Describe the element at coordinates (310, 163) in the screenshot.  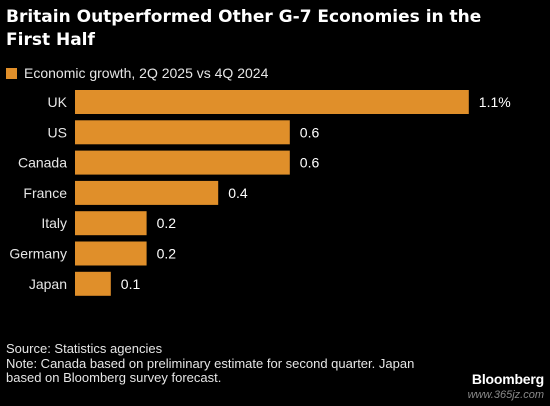
I see `value-label-canada: 0.6` at that location.